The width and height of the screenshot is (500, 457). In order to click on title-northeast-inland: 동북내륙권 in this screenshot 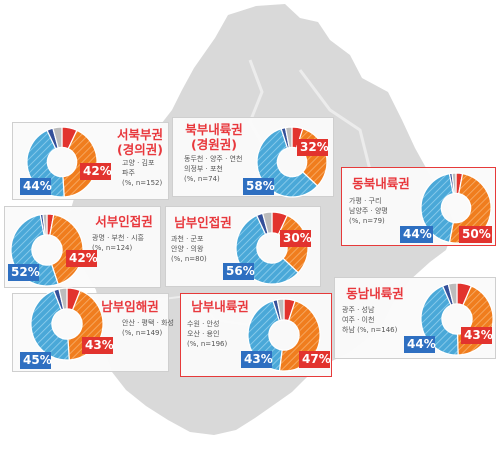, I will do `click(381, 183)`.